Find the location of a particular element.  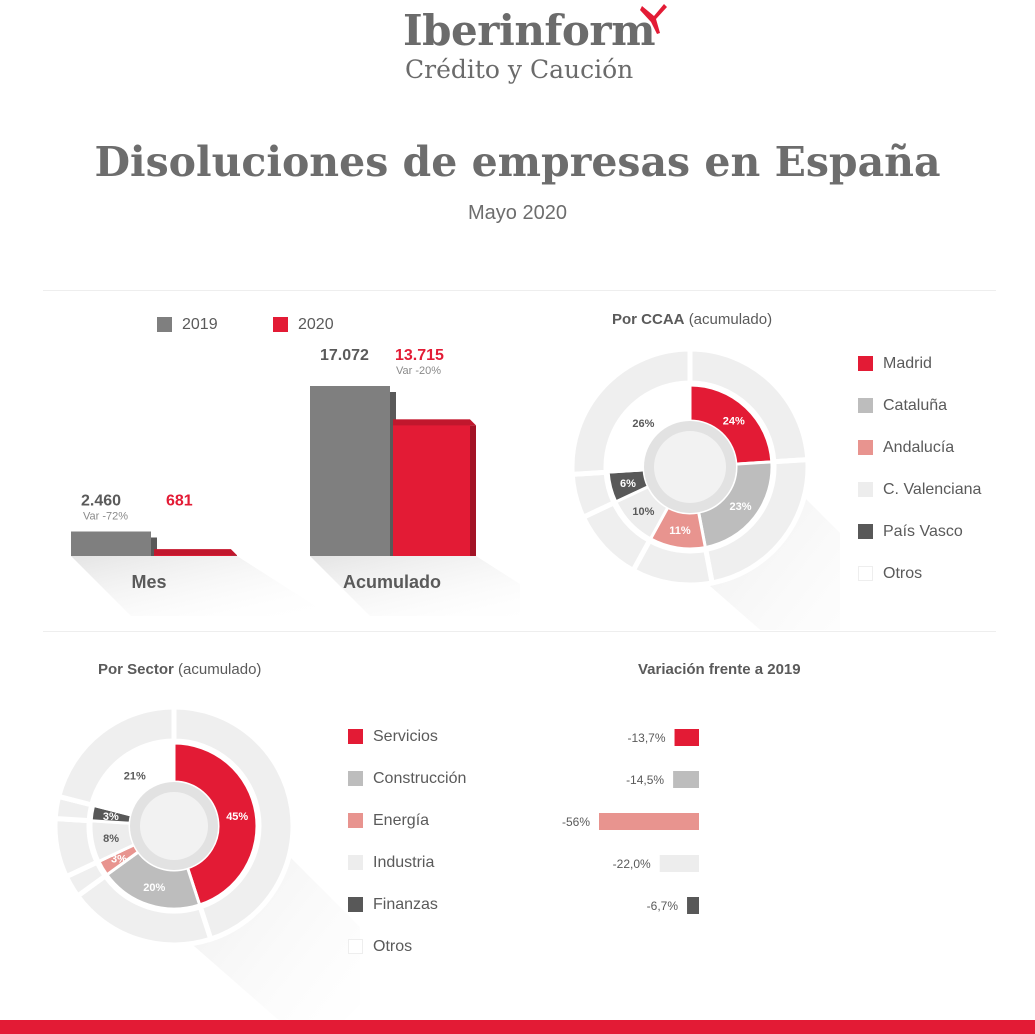

legend-swatch-2019 is located at coordinates (164, 325).